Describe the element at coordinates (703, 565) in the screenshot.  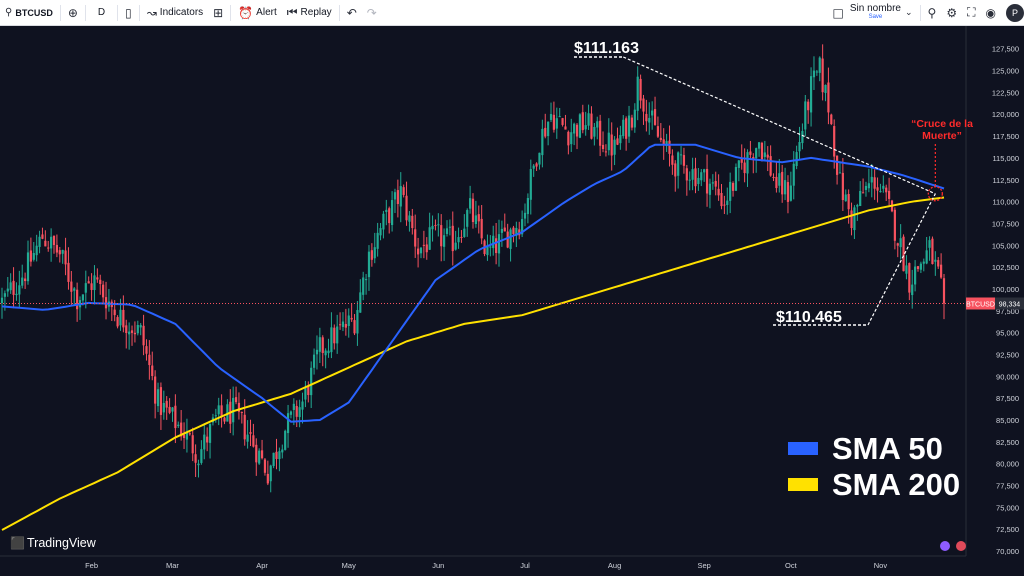
I see `x-tick-label: Sep` at that location.